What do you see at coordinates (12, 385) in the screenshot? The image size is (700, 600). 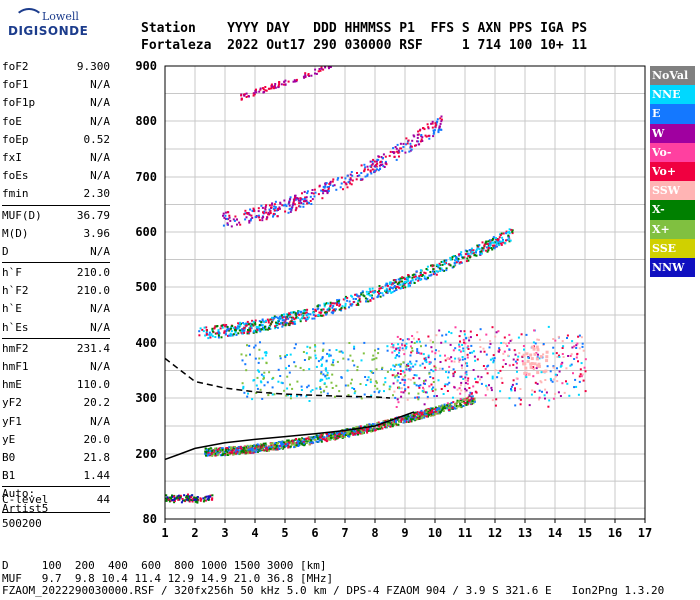 I see `param-label: hmE` at bounding box center [12, 385].